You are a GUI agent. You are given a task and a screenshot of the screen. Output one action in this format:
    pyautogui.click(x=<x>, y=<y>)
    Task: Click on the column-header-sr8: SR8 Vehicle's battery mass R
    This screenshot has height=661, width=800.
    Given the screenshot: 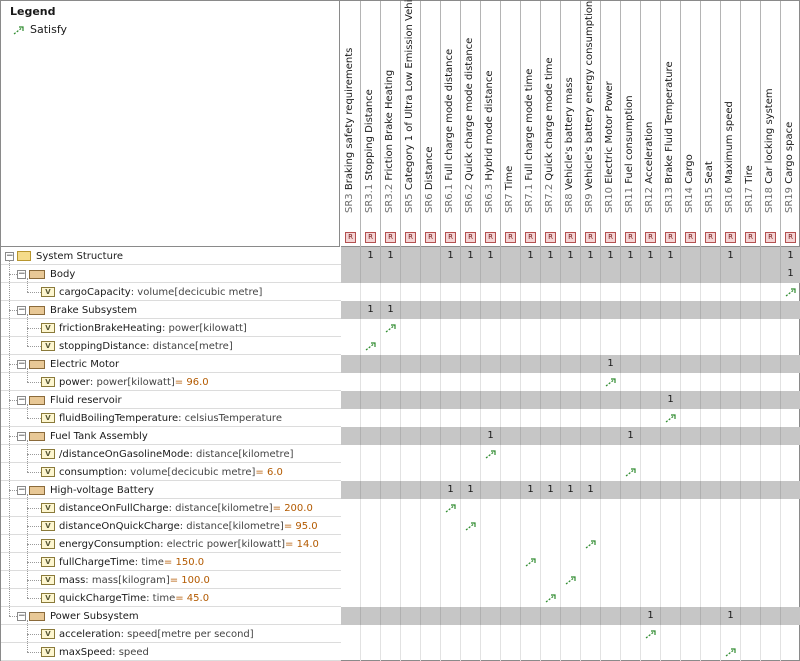 What is the action you would take?
    pyautogui.click(x=571, y=124)
    